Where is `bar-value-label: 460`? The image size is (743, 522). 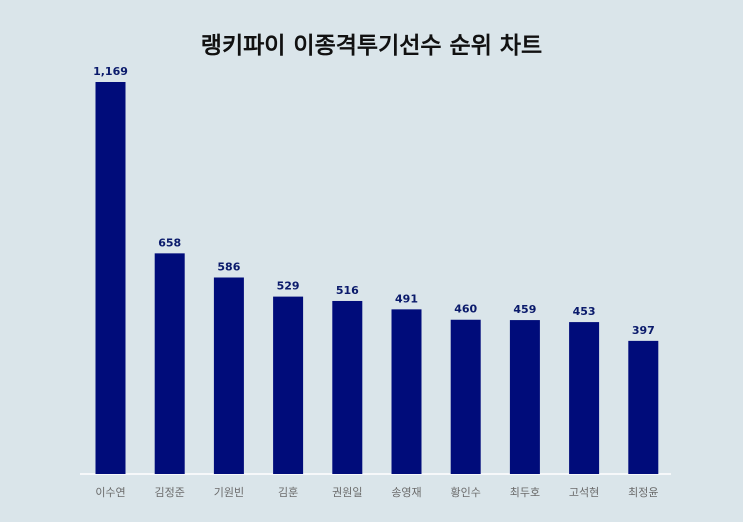 bar-value-label: 460 is located at coordinates (465, 309).